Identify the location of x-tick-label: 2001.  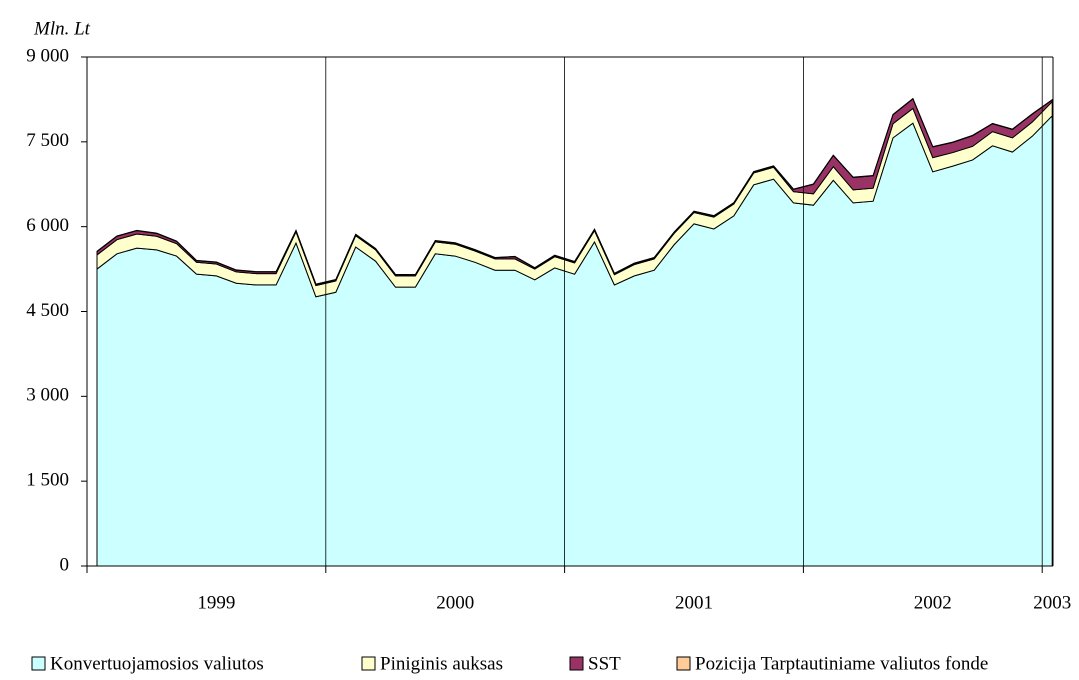
(694, 602).